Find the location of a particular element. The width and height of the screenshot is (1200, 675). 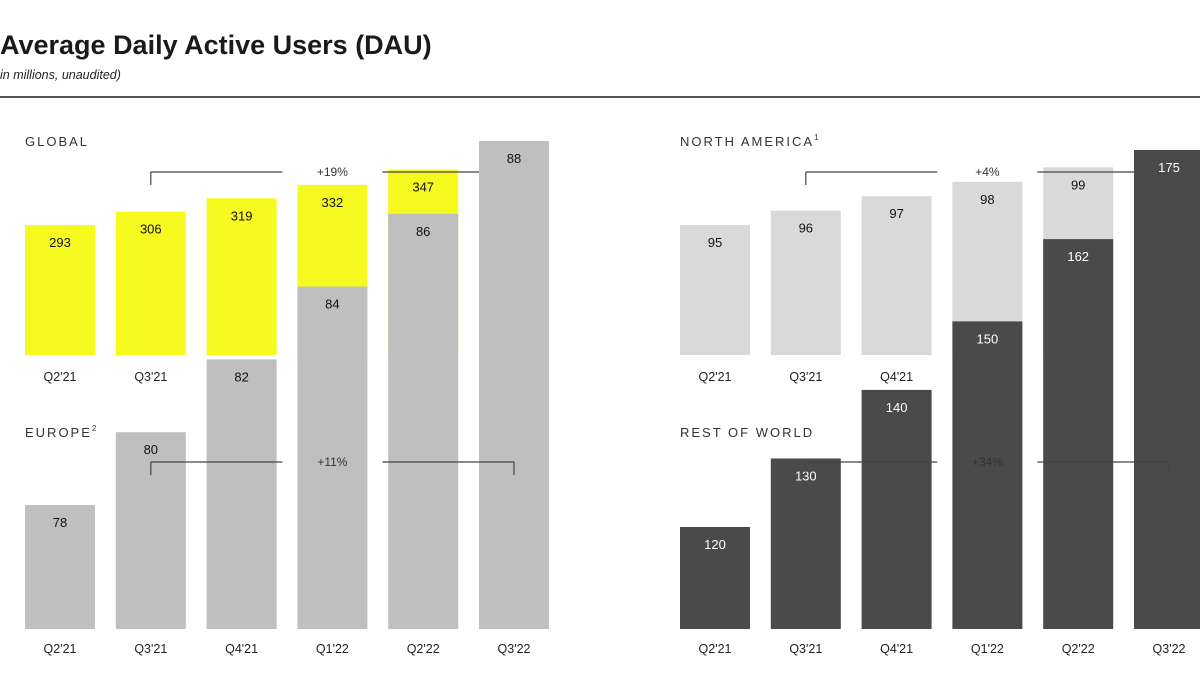

page-title: Average Daily Active Users (DAU) is located at coordinates (216, 45).